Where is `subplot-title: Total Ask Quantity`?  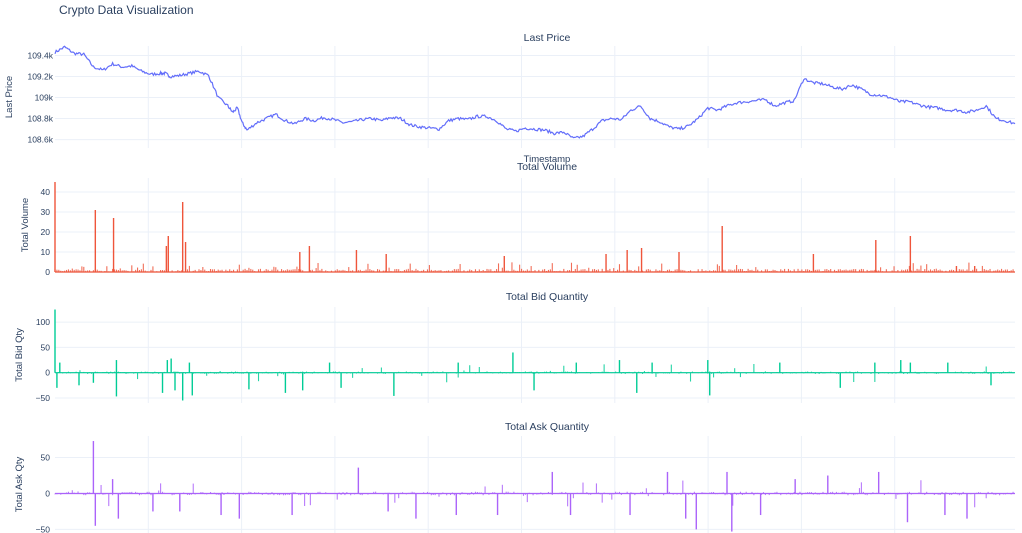
subplot-title: Total Ask Quantity is located at coordinates (547, 427).